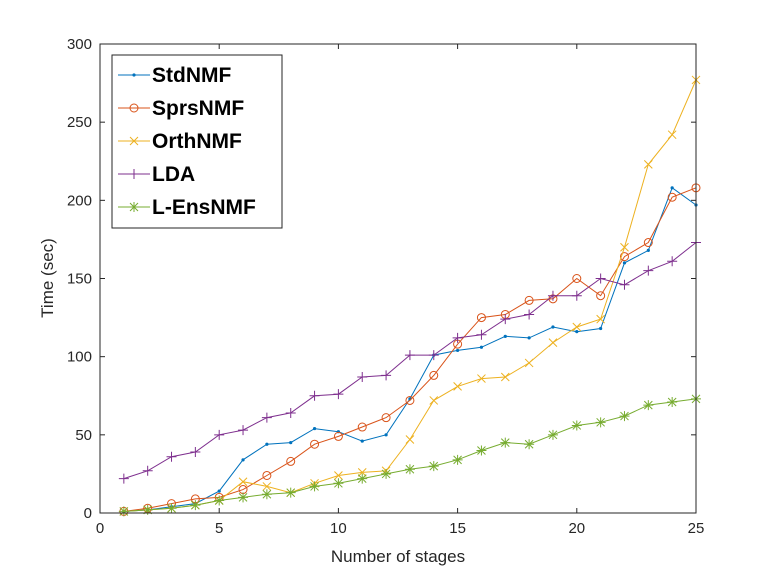  I want to click on y-tick-label: 150, so click(79, 279).